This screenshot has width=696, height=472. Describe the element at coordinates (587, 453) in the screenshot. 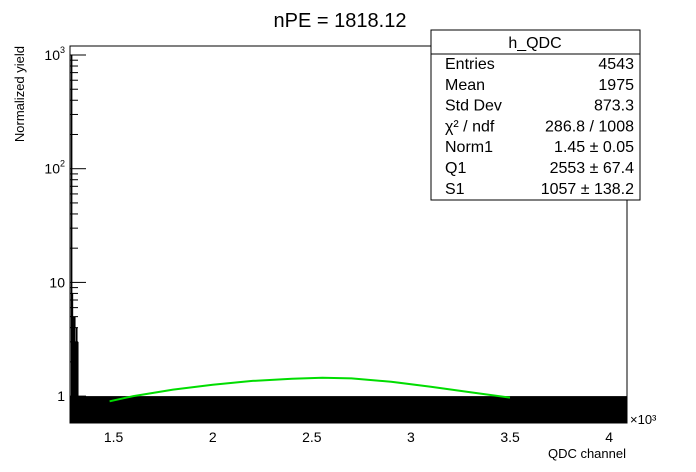

I see `x-axis-title: QDC channel` at that location.